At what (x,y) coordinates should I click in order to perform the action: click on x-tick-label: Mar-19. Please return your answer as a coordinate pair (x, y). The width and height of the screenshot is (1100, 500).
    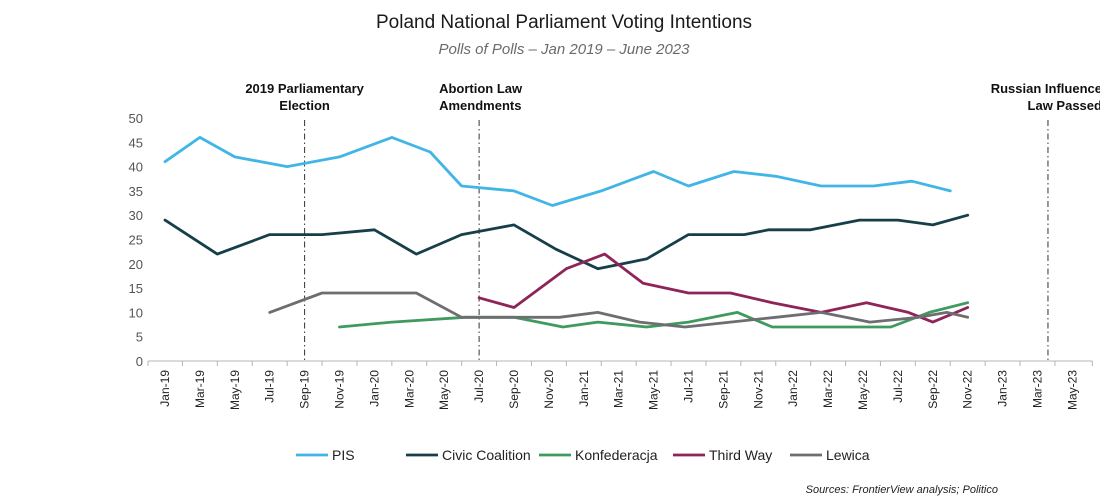
    Looking at the image, I should click on (200, 389).